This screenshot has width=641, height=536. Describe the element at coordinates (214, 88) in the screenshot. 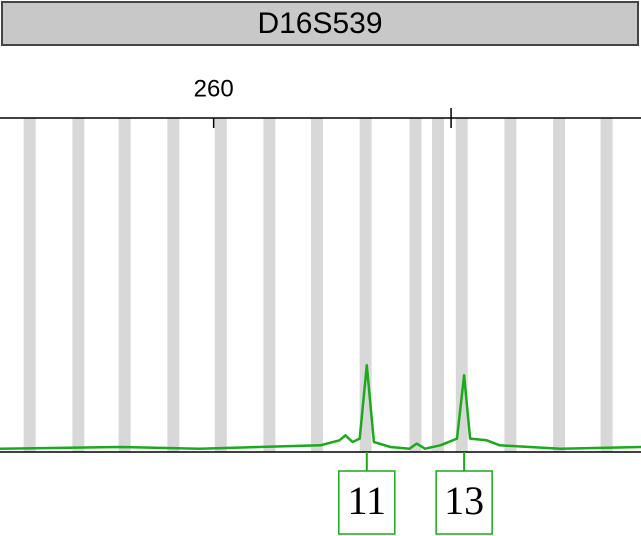

I see `x-tick-label: 260` at that location.